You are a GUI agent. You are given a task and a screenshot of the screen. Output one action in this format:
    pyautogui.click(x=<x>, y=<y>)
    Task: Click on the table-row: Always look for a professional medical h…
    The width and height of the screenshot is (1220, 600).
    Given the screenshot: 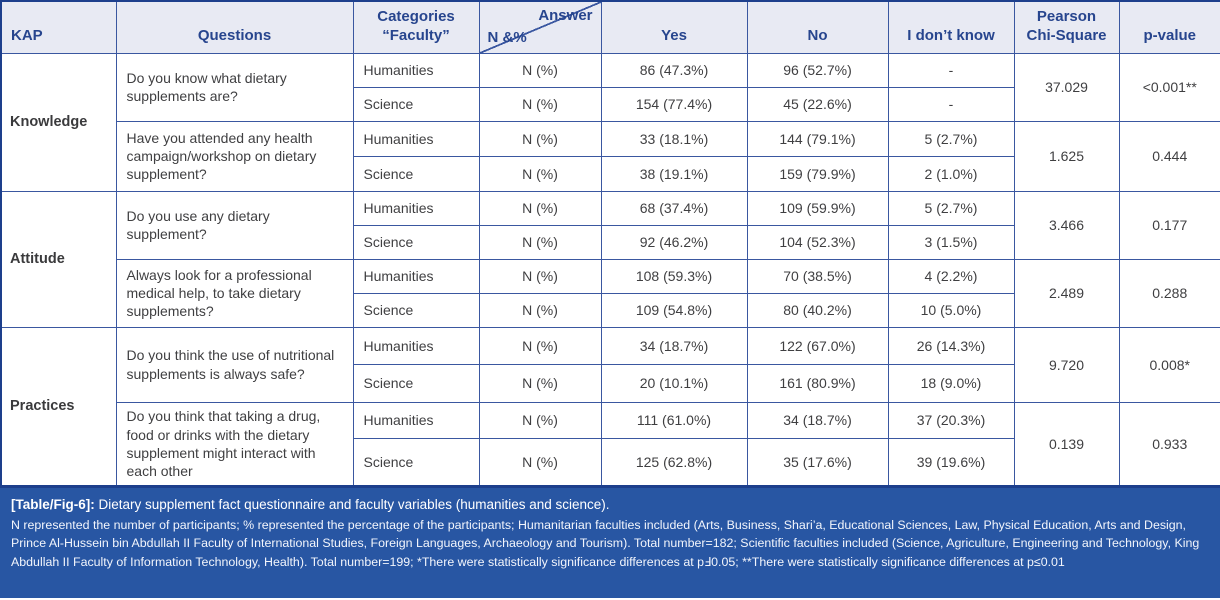 What is the action you would take?
    pyautogui.click(x=610, y=293)
    